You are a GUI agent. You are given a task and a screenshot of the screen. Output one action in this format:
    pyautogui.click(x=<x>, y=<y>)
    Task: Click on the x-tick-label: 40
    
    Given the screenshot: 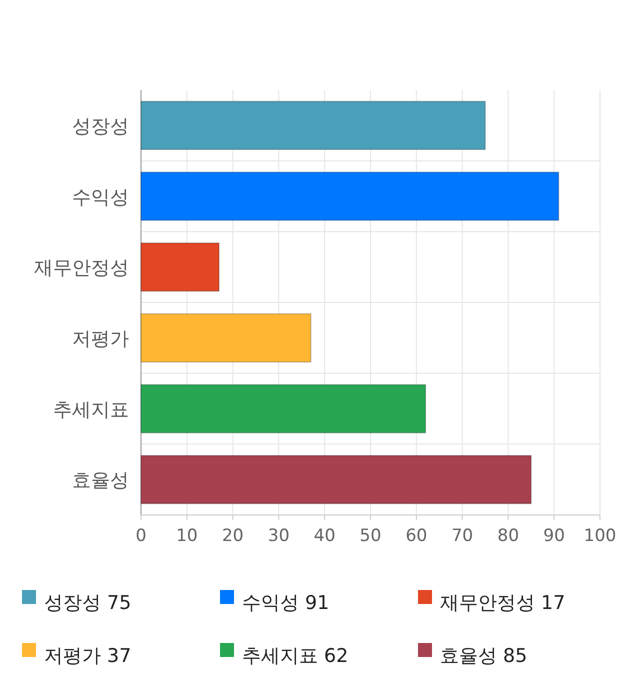 What is the action you would take?
    pyautogui.click(x=325, y=536)
    